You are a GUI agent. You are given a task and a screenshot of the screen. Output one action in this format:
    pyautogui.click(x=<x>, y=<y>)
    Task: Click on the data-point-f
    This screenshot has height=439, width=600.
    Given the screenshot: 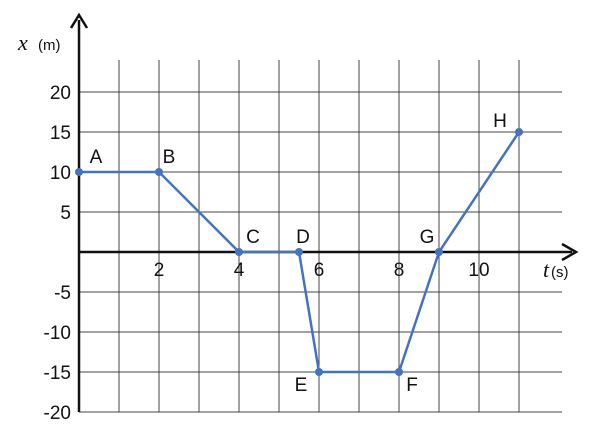 What is the action you would take?
    pyautogui.click(x=399, y=372)
    